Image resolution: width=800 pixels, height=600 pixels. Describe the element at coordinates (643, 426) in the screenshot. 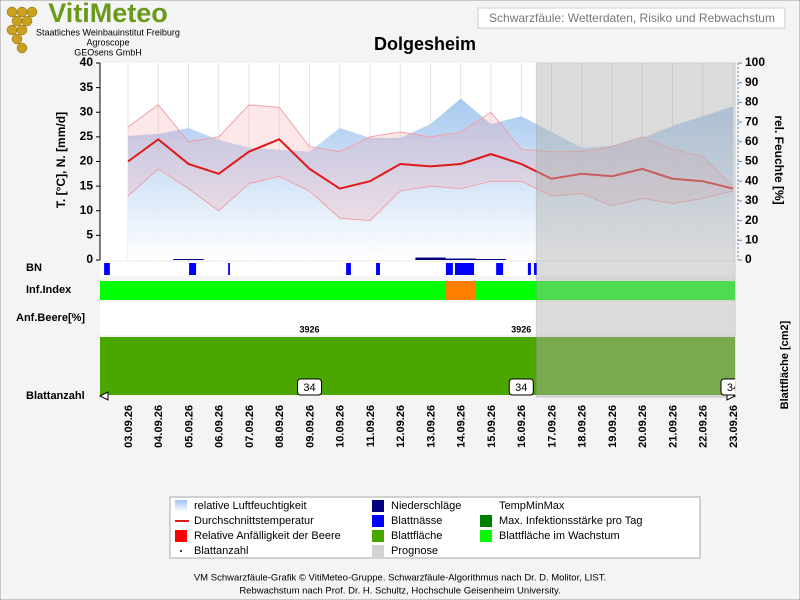

I see `x-tick-label: 20.09.26` at that location.